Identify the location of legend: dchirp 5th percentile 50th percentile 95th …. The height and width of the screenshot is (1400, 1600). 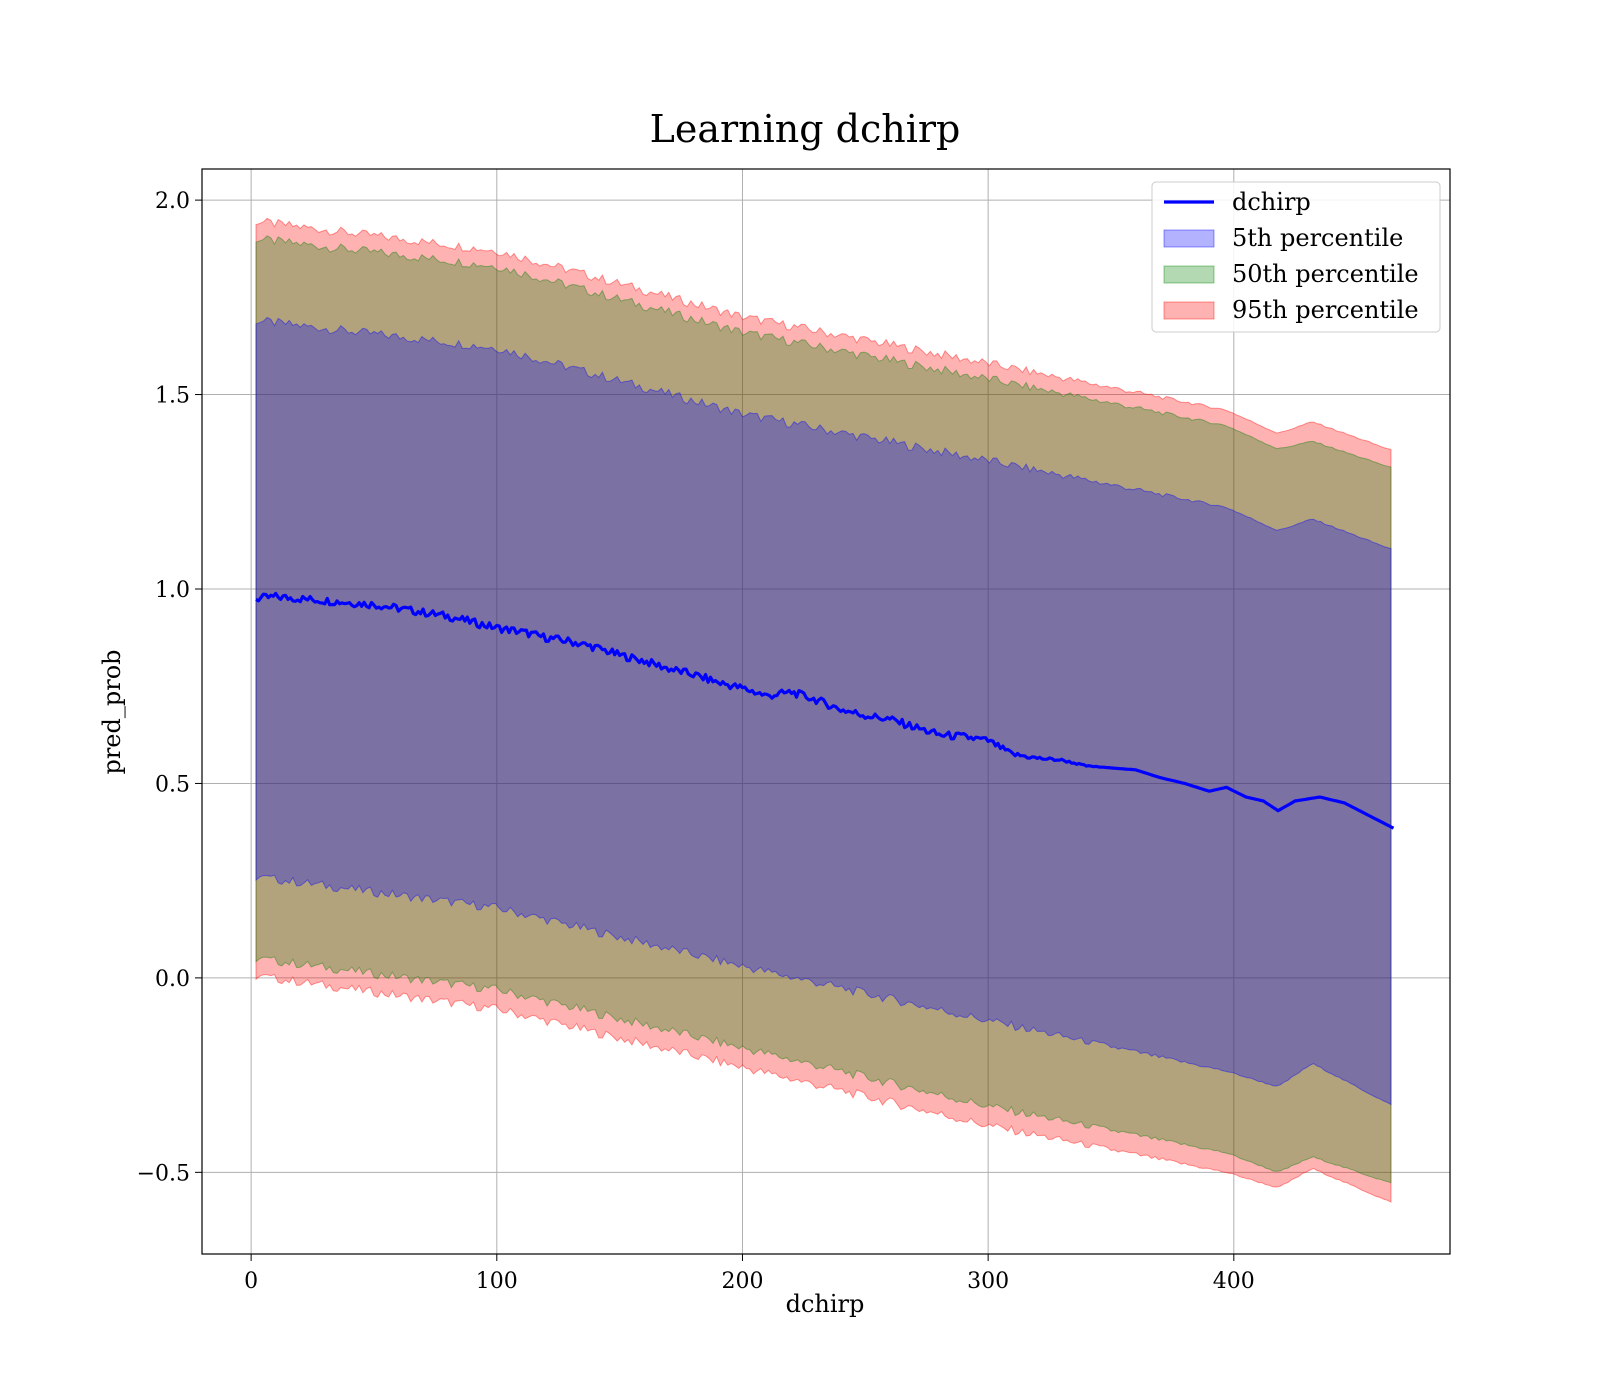
(1296, 257).